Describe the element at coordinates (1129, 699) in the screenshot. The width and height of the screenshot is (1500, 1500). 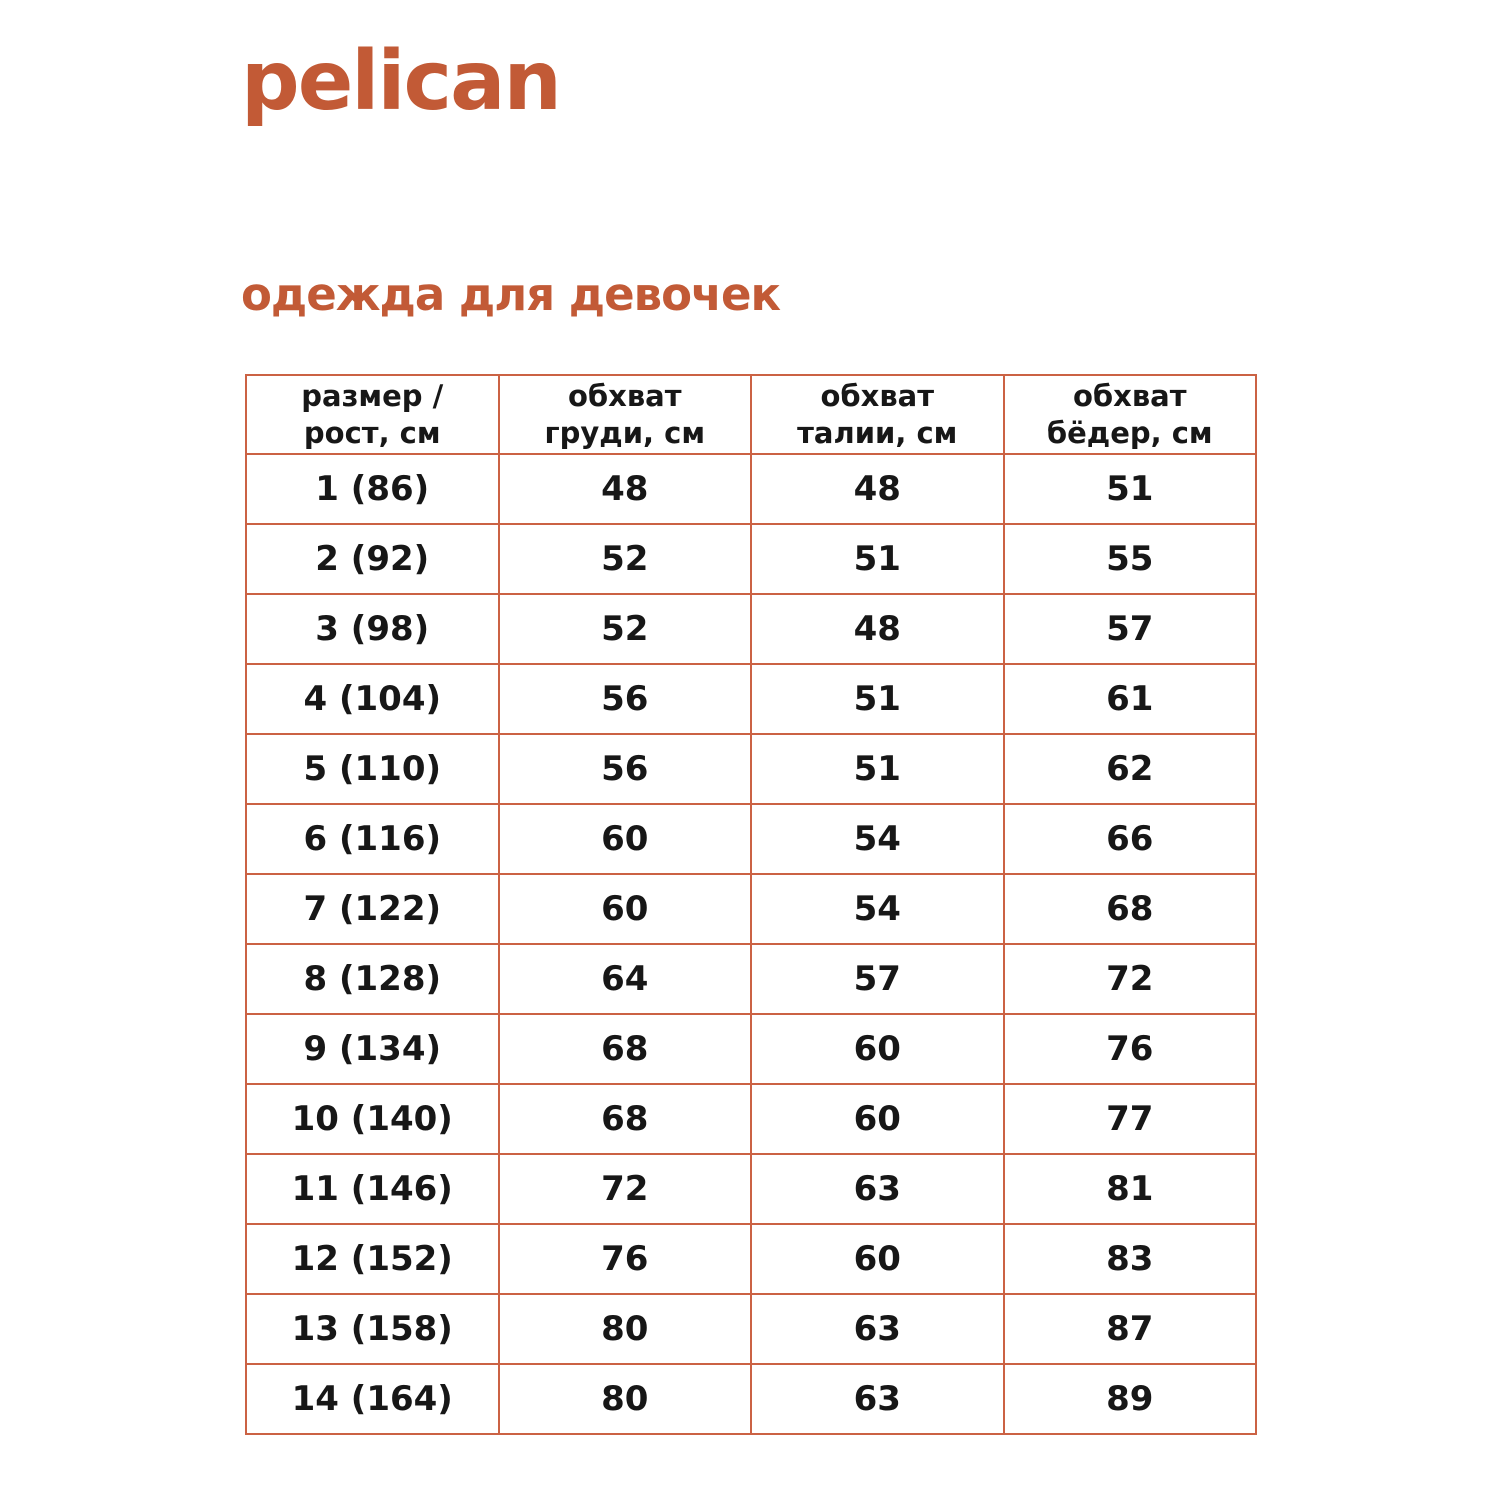
I see `table-cell: 61` at that location.